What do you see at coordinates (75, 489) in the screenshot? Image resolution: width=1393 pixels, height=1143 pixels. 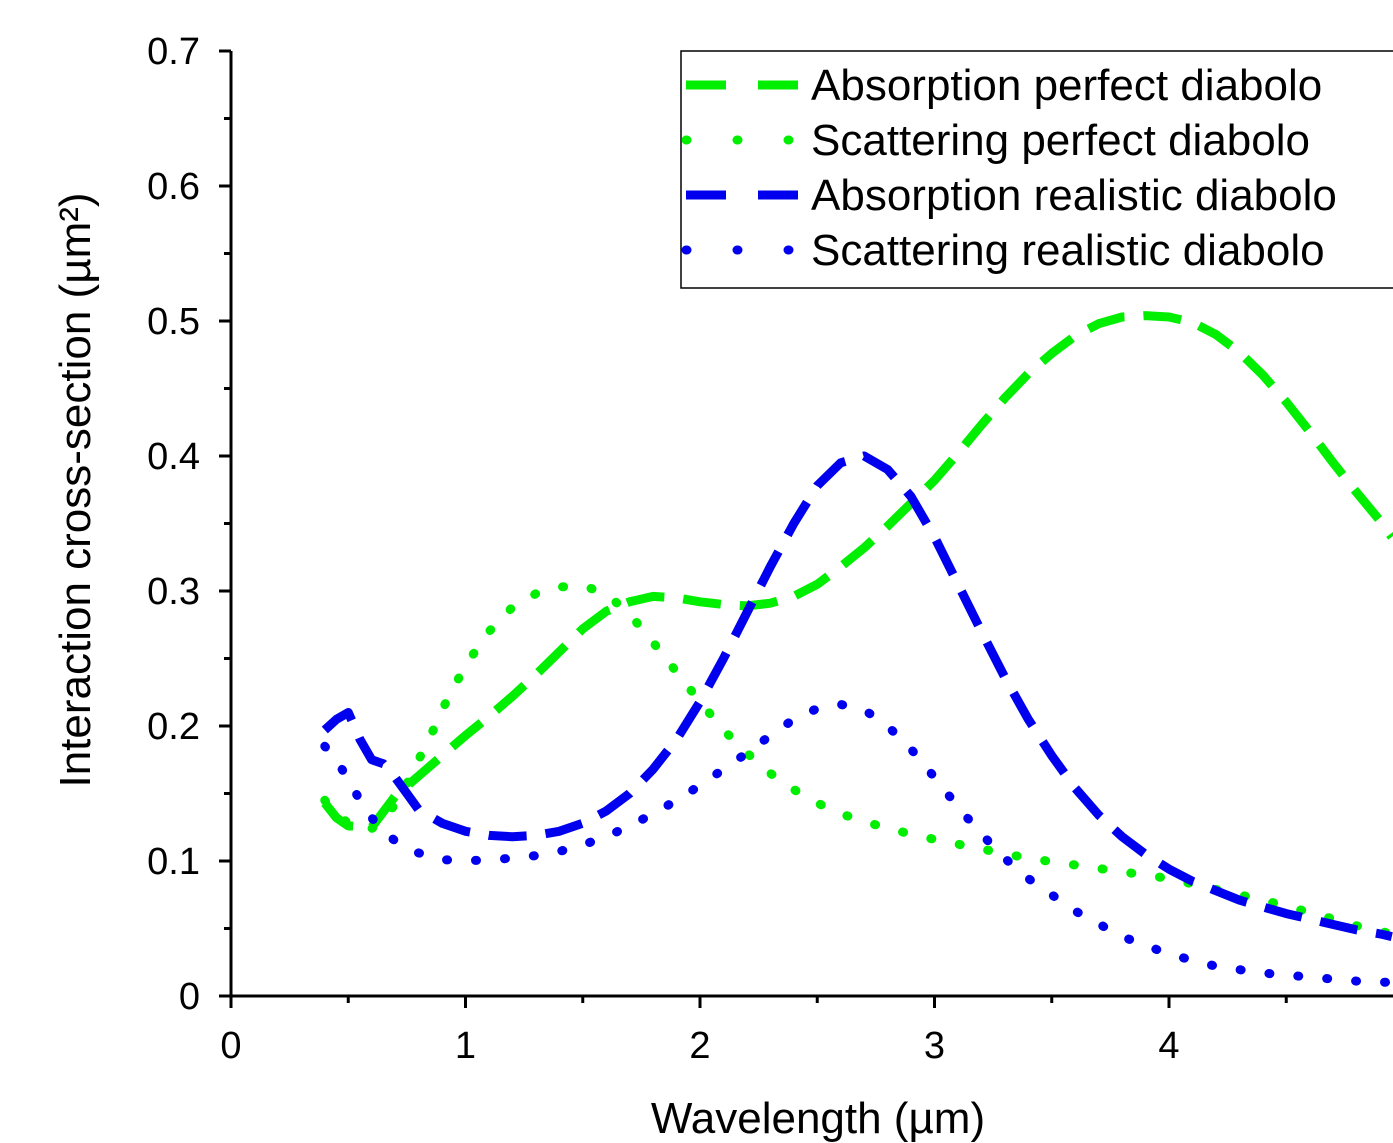 I see `y-axis-title: Interaction cross-section (µm²)` at bounding box center [75, 489].